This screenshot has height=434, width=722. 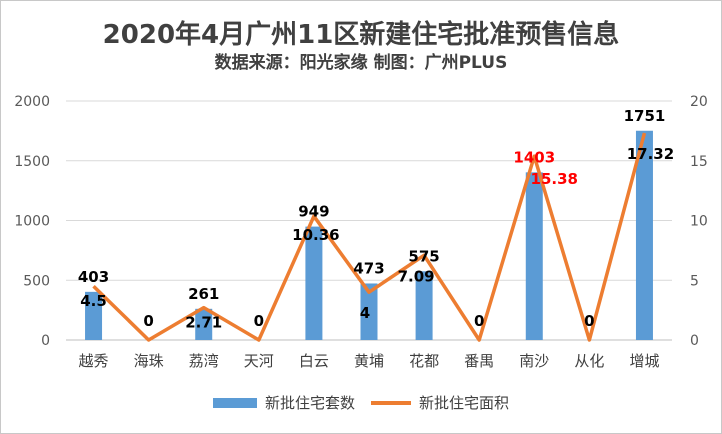 I want to click on line-data-label: 17.32, so click(x=650, y=154).